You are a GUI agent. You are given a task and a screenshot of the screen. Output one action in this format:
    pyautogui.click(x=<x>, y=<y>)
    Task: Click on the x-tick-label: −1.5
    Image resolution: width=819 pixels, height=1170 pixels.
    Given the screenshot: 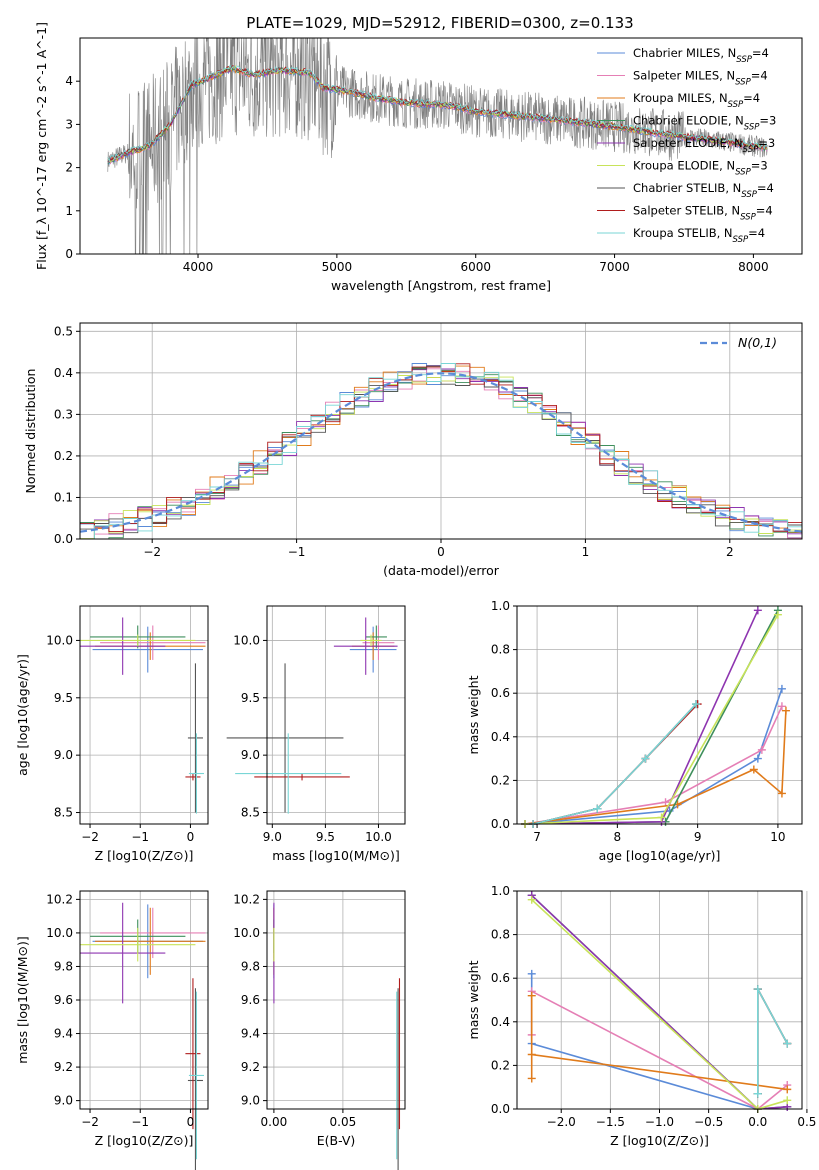 What is the action you would take?
    pyautogui.click(x=610, y=1122)
    